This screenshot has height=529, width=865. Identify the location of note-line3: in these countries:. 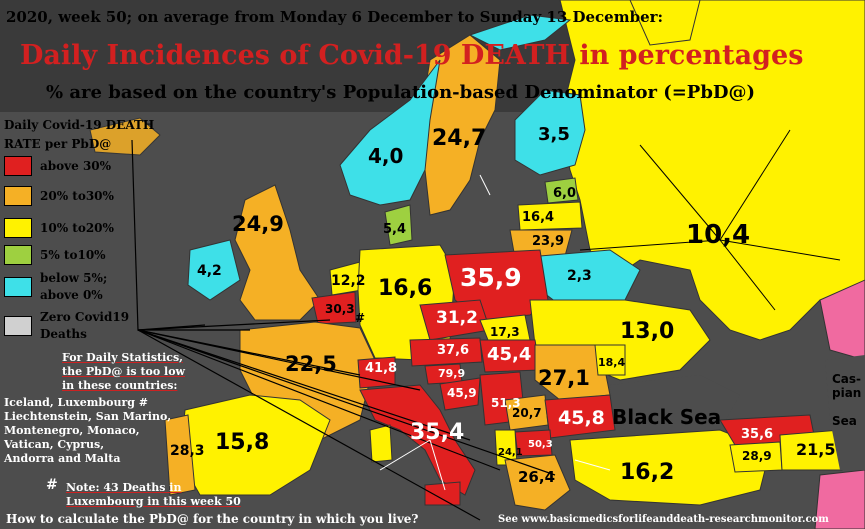
(120, 385).